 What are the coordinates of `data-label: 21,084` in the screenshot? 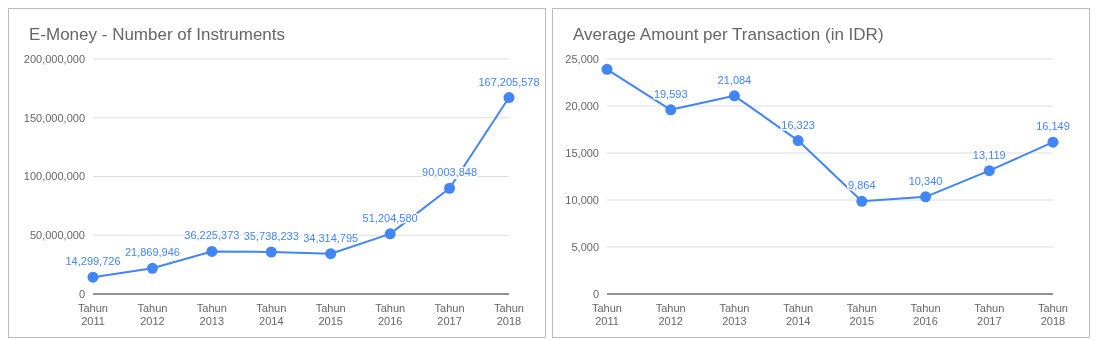 It's located at (734, 79).